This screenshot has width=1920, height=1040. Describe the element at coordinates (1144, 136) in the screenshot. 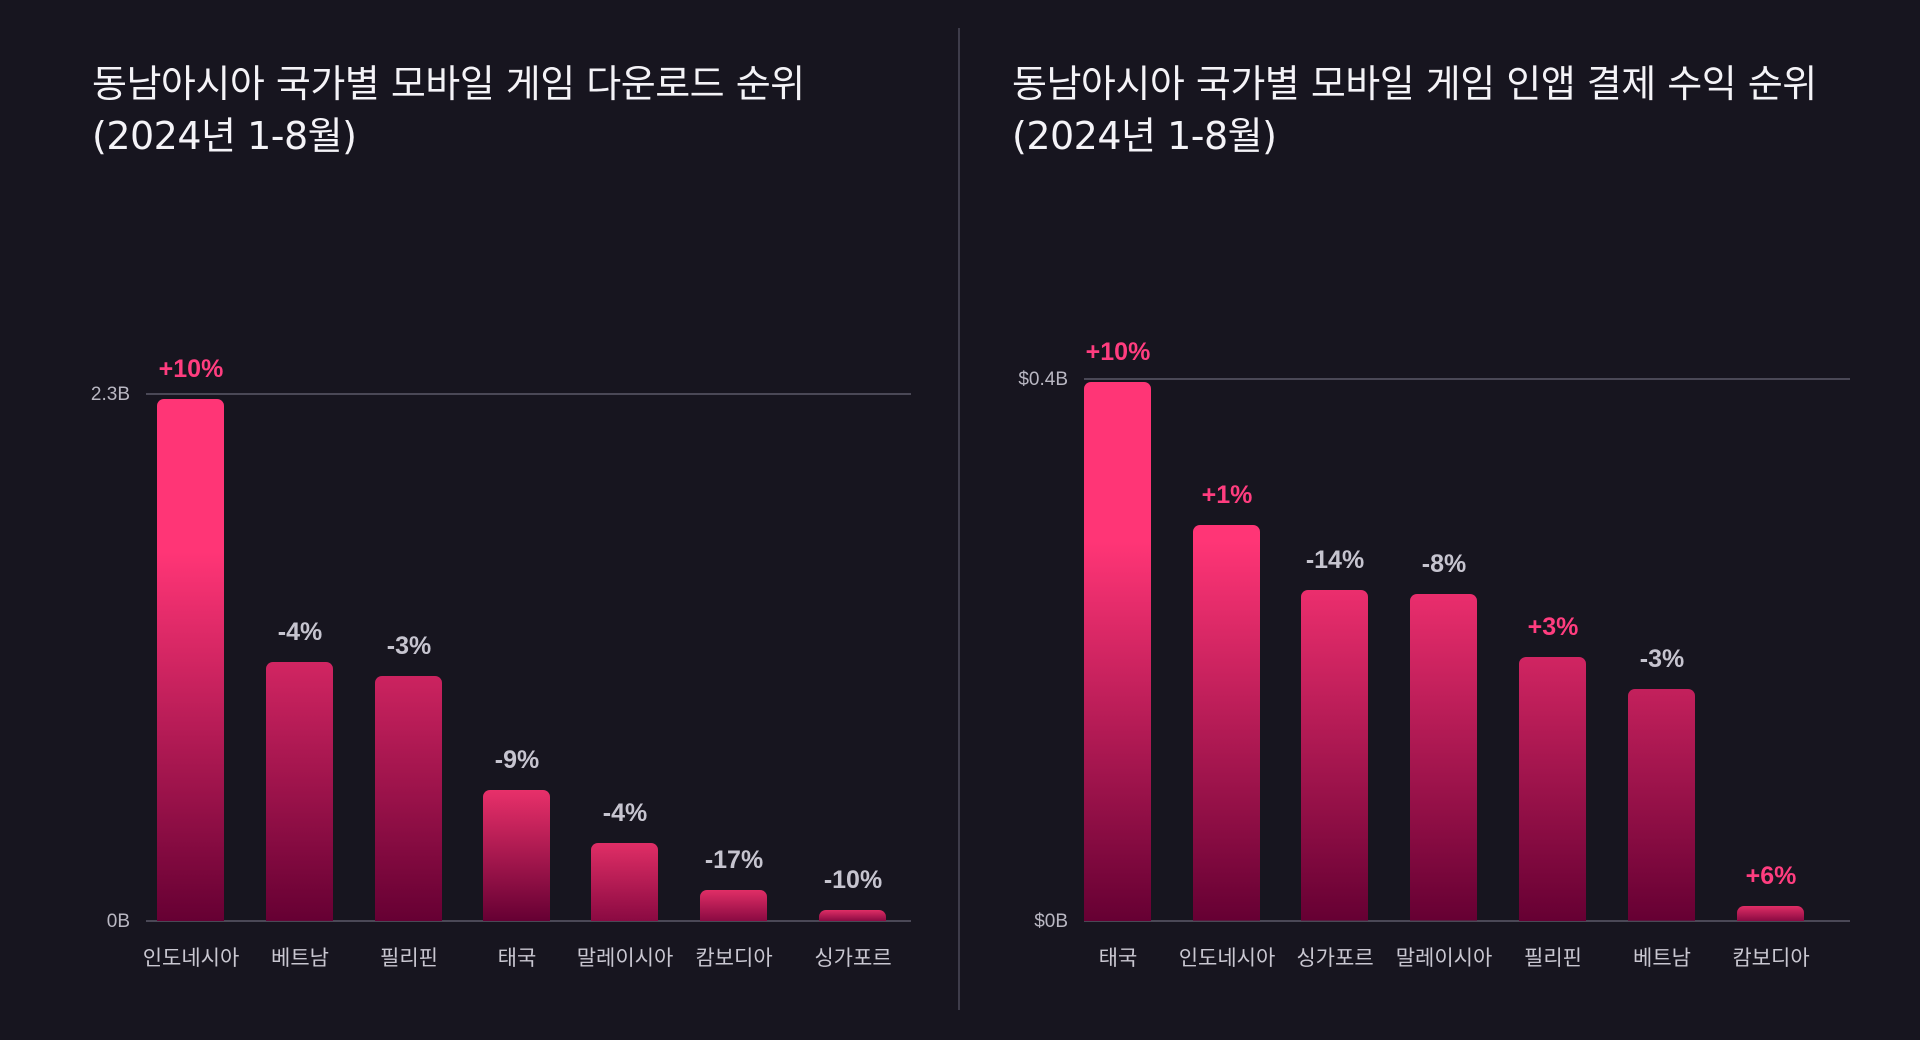

I see `right-title-line2: (2024년 1-8월)` at that location.